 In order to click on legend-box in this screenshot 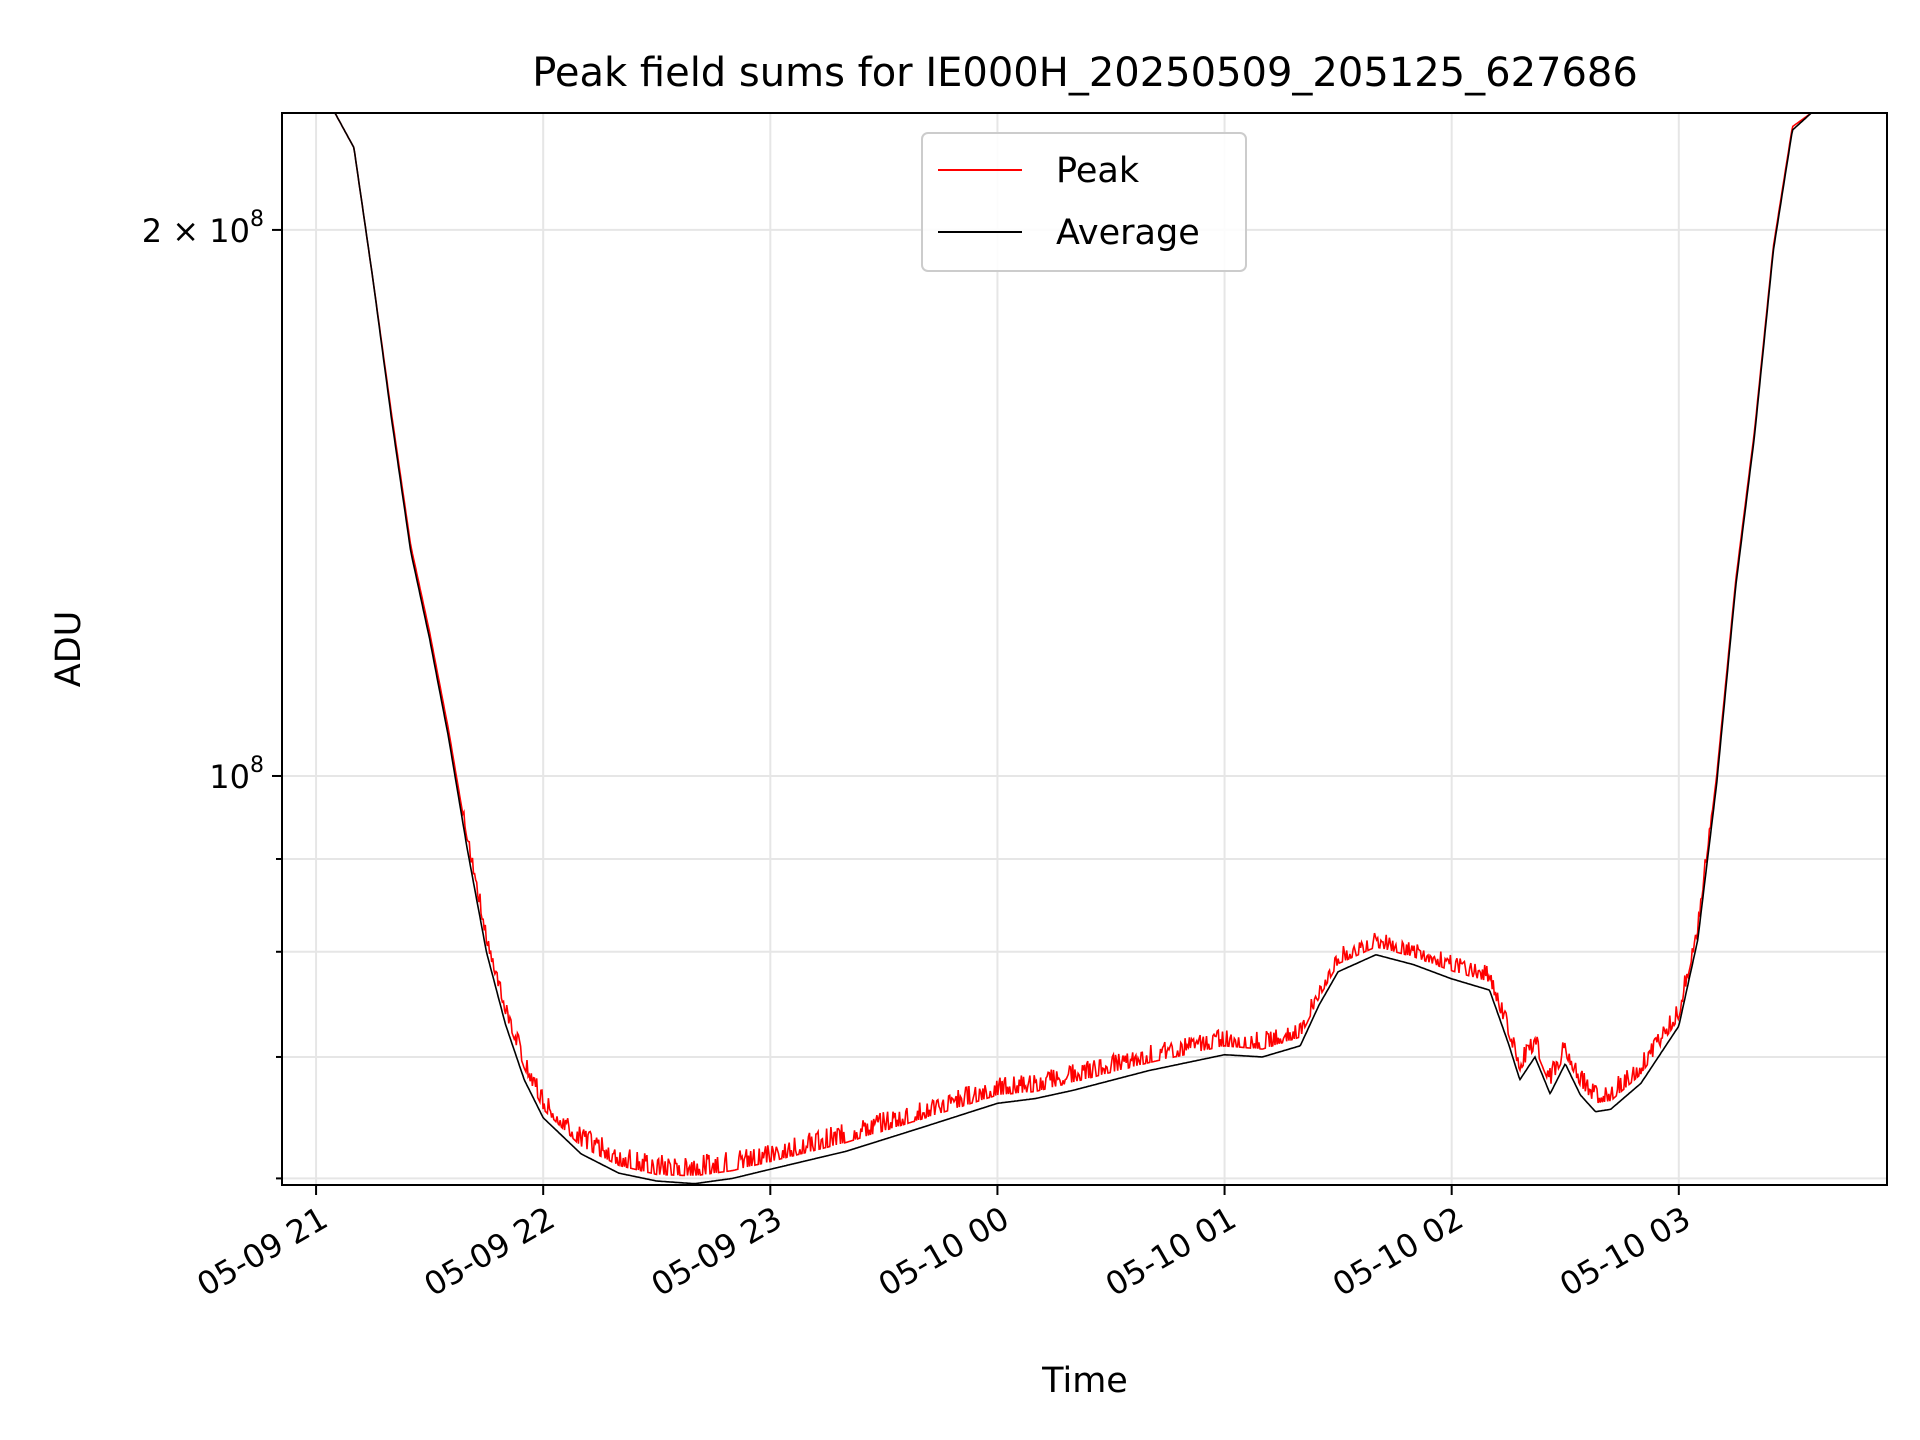, I will do `click(1084, 202)`.